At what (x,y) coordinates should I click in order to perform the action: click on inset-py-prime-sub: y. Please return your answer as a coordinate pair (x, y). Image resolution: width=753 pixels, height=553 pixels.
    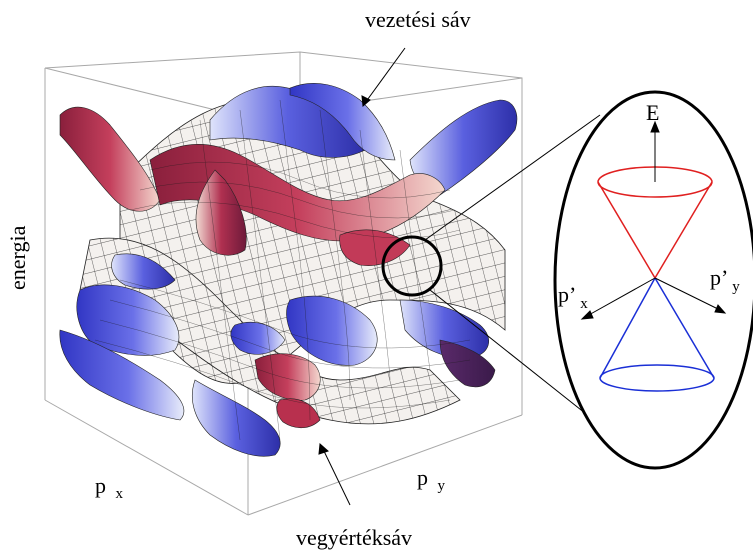
    Looking at the image, I should click on (736, 287).